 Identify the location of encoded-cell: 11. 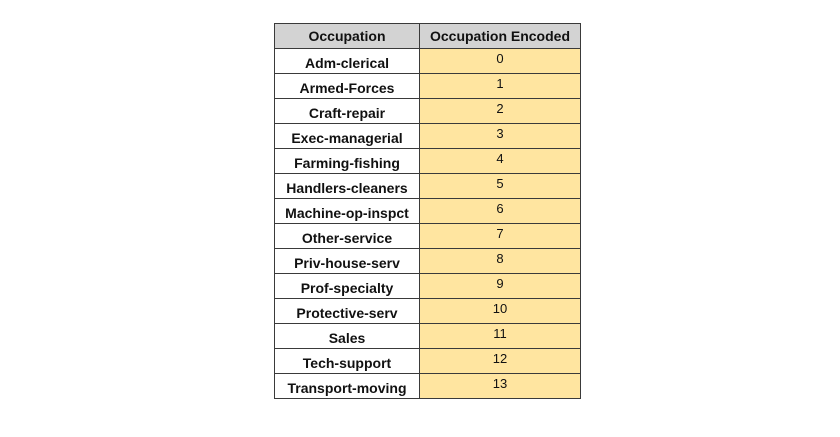
(500, 336).